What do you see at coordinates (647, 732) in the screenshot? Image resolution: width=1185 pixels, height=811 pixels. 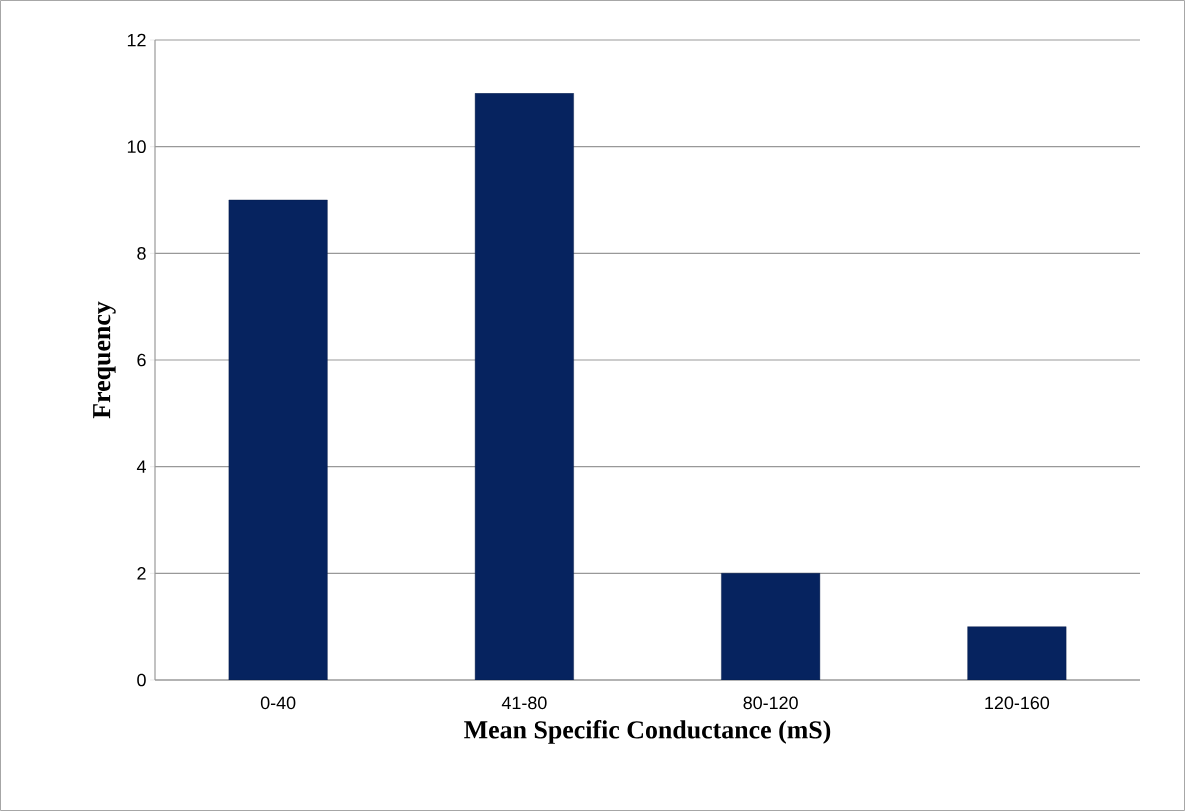 I see `x-axis-title: Mean Specific Conductance (mS)` at bounding box center [647, 732].